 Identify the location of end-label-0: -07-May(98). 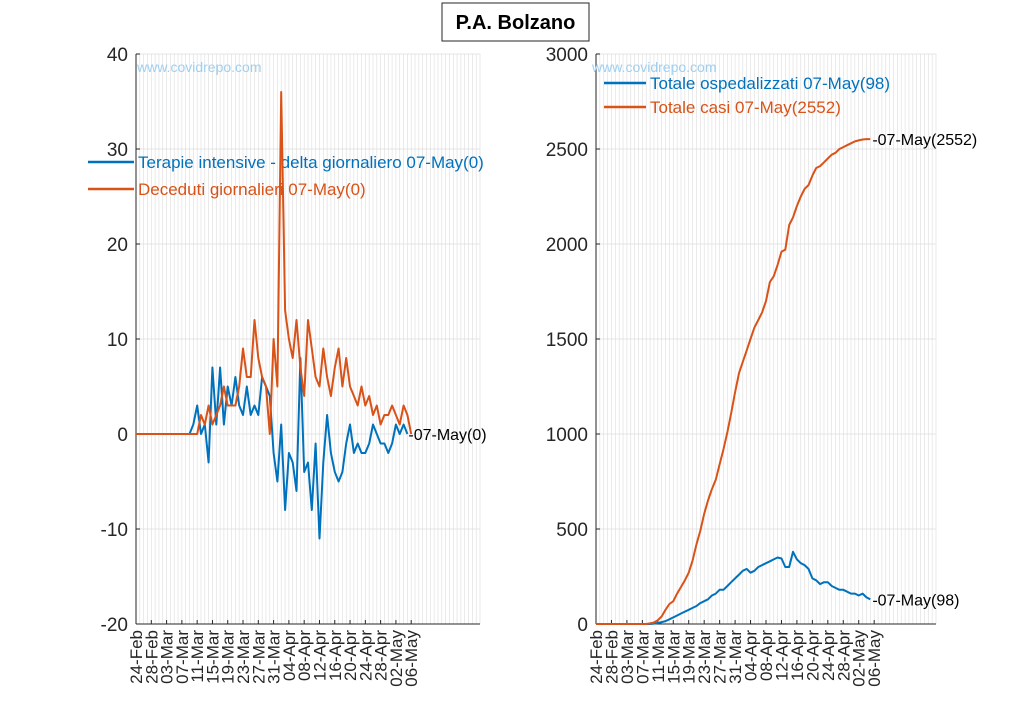
(915, 600).